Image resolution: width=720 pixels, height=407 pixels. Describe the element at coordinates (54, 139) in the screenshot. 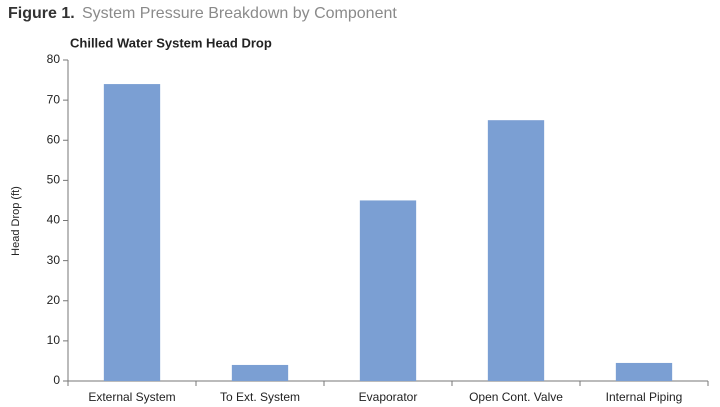

I see `y-tick-label: 60` at that location.